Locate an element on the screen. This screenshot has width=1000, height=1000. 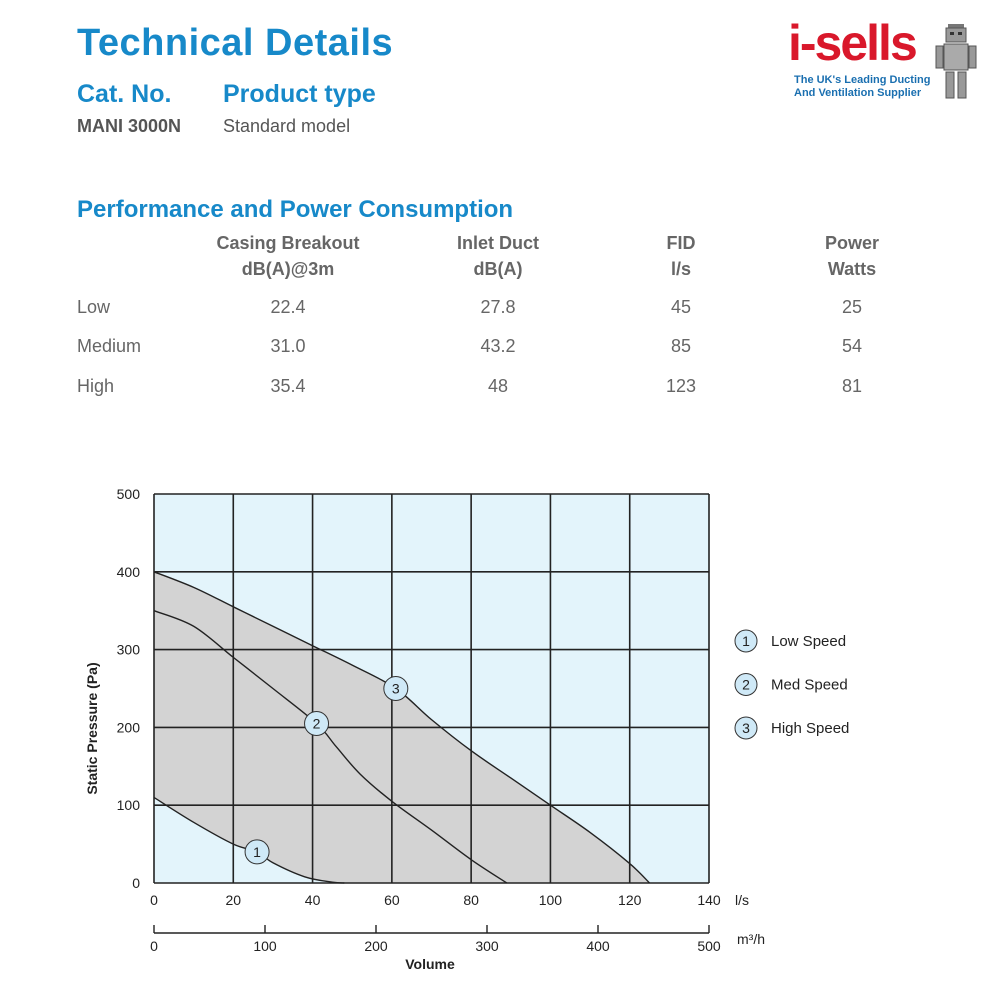
table-cell: 35.4 is located at coordinates (288, 386).